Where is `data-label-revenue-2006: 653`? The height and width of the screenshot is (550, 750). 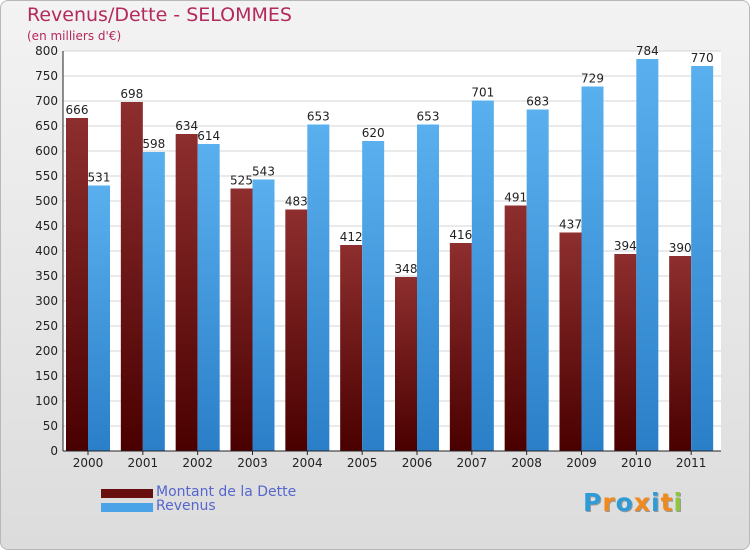
data-label-revenue-2006: 653 is located at coordinates (428, 117).